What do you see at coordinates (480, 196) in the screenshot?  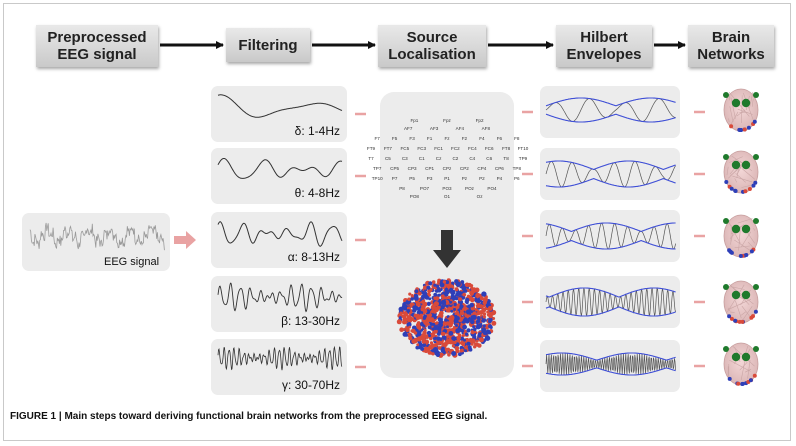 I see `electrode-label: Oz` at bounding box center [480, 196].